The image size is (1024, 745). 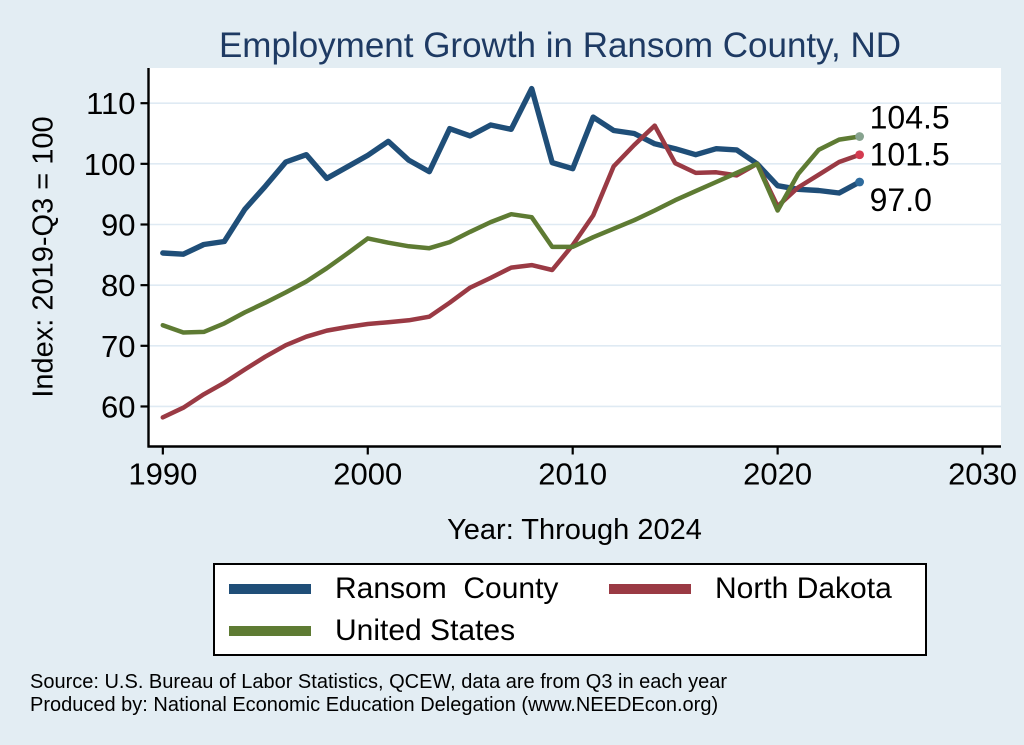 What do you see at coordinates (574, 530) in the screenshot?
I see `x-axis-title: Year: Through 2024` at bounding box center [574, 530].